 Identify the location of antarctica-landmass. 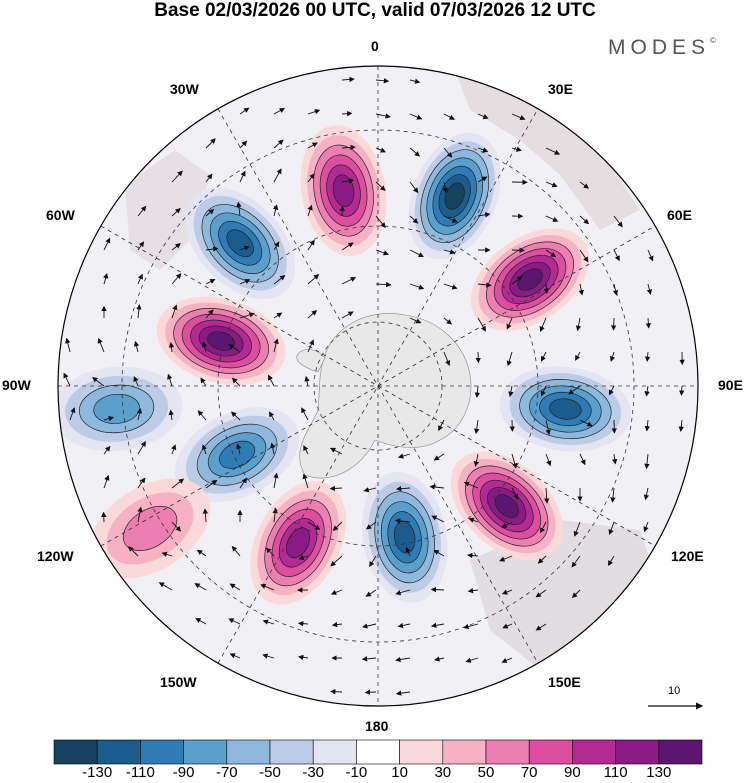
(385, 396).